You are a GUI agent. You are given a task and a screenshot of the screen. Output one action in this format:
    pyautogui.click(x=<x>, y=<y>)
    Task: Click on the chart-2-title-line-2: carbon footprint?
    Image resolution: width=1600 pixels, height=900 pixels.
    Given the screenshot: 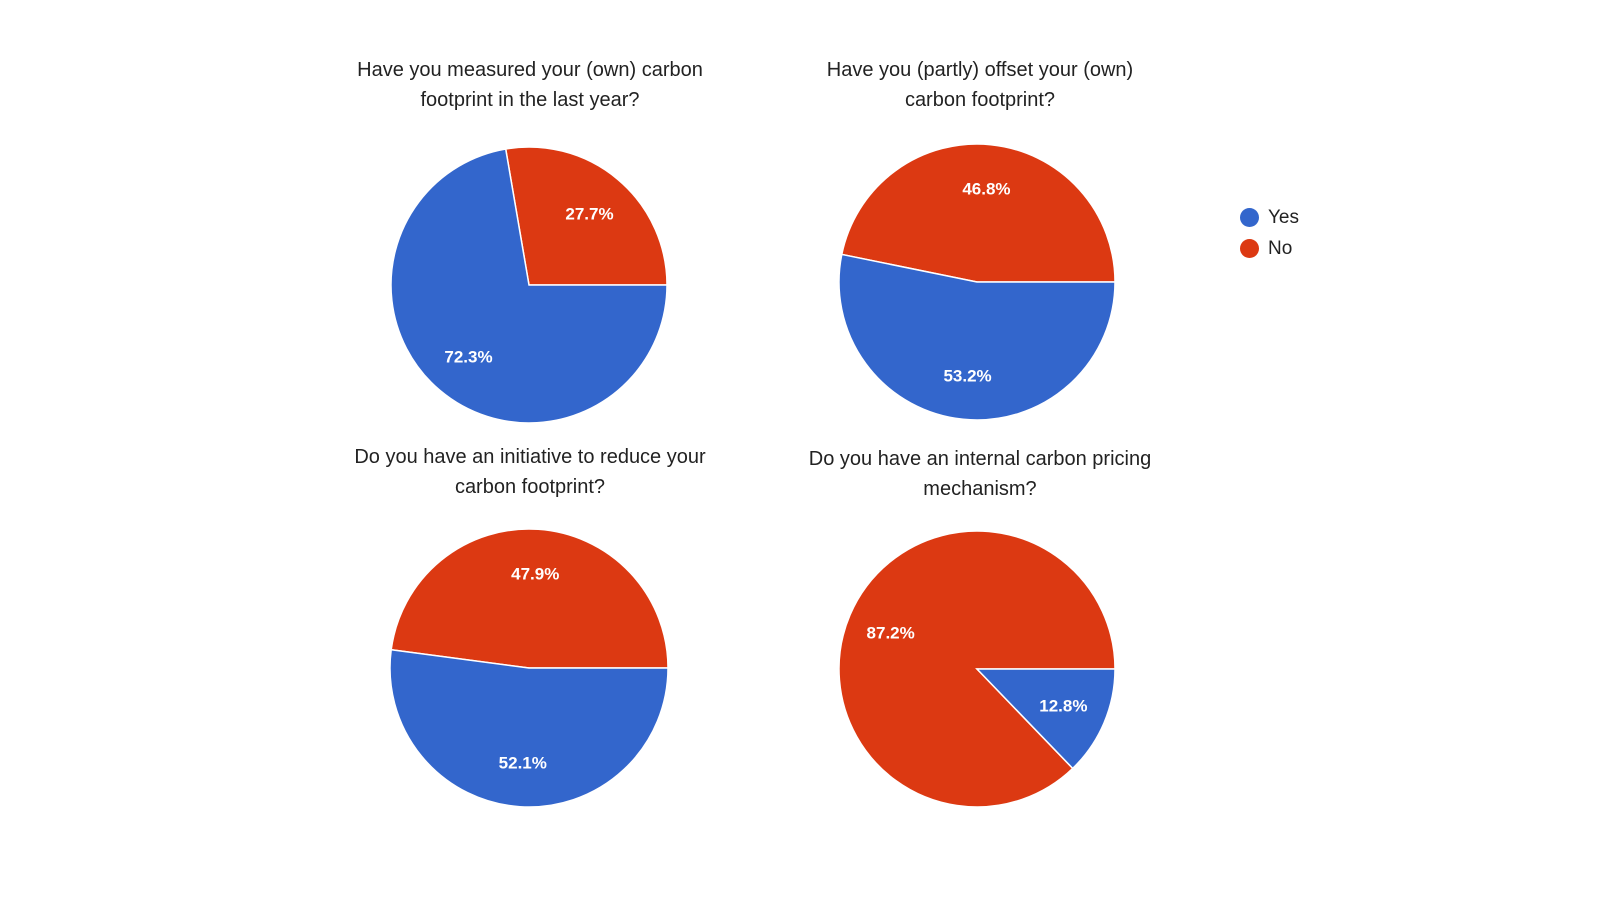 What is the action you would take?
    pyautogui.click(x=980, y=100)
    